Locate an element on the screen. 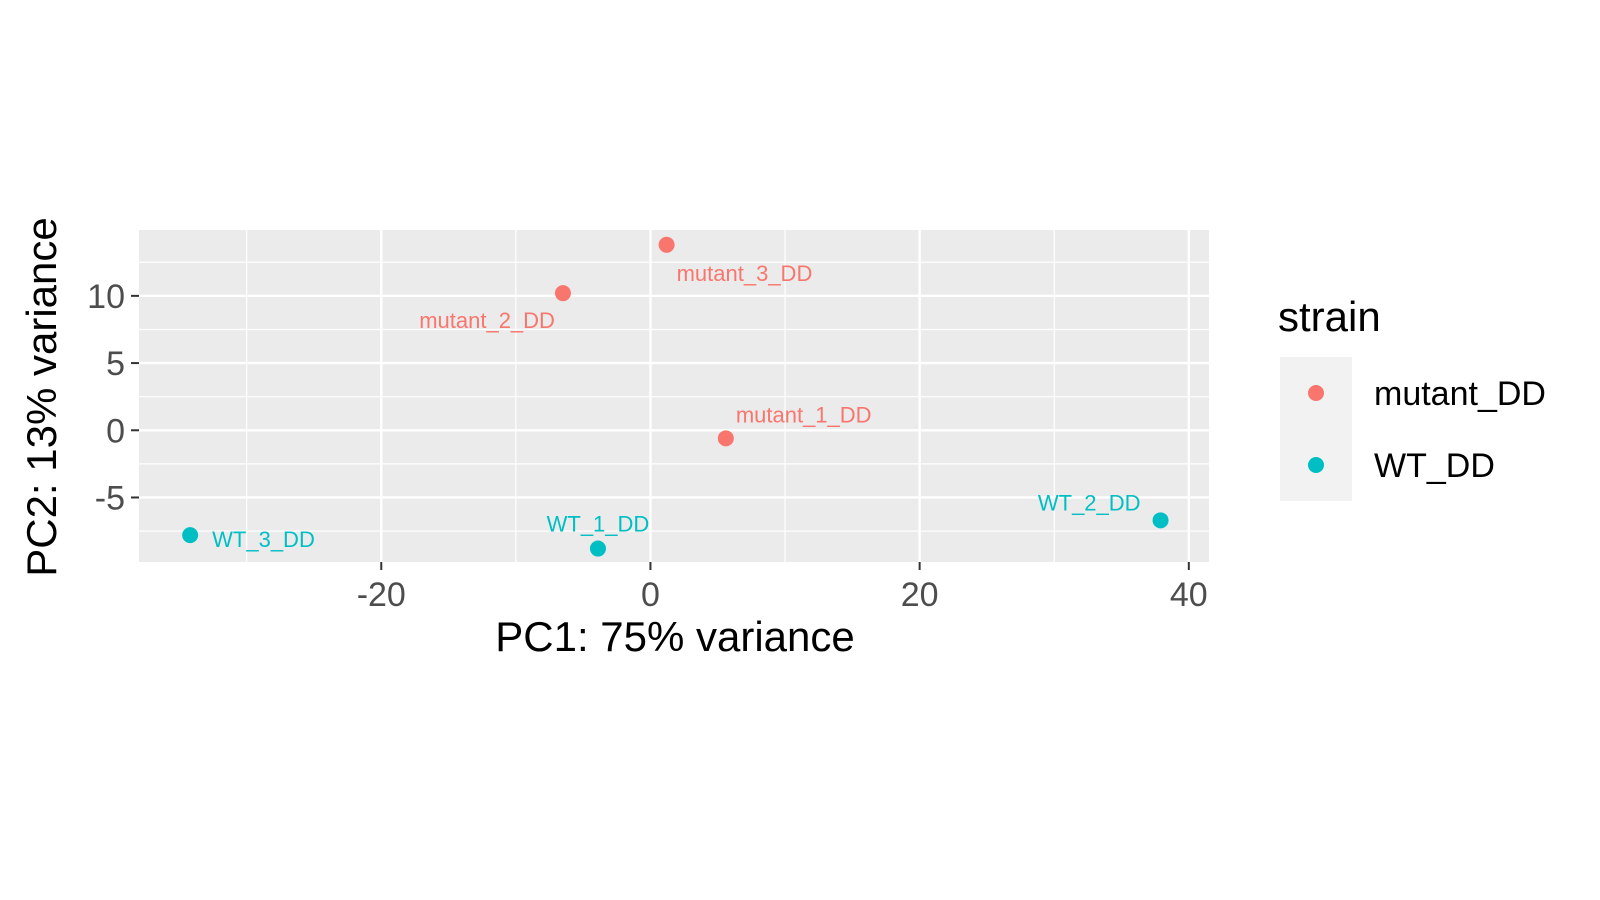 The width and height of the screenshot is (1600, 900). x-tick-label: 0 is located at coordinates (650, 595).